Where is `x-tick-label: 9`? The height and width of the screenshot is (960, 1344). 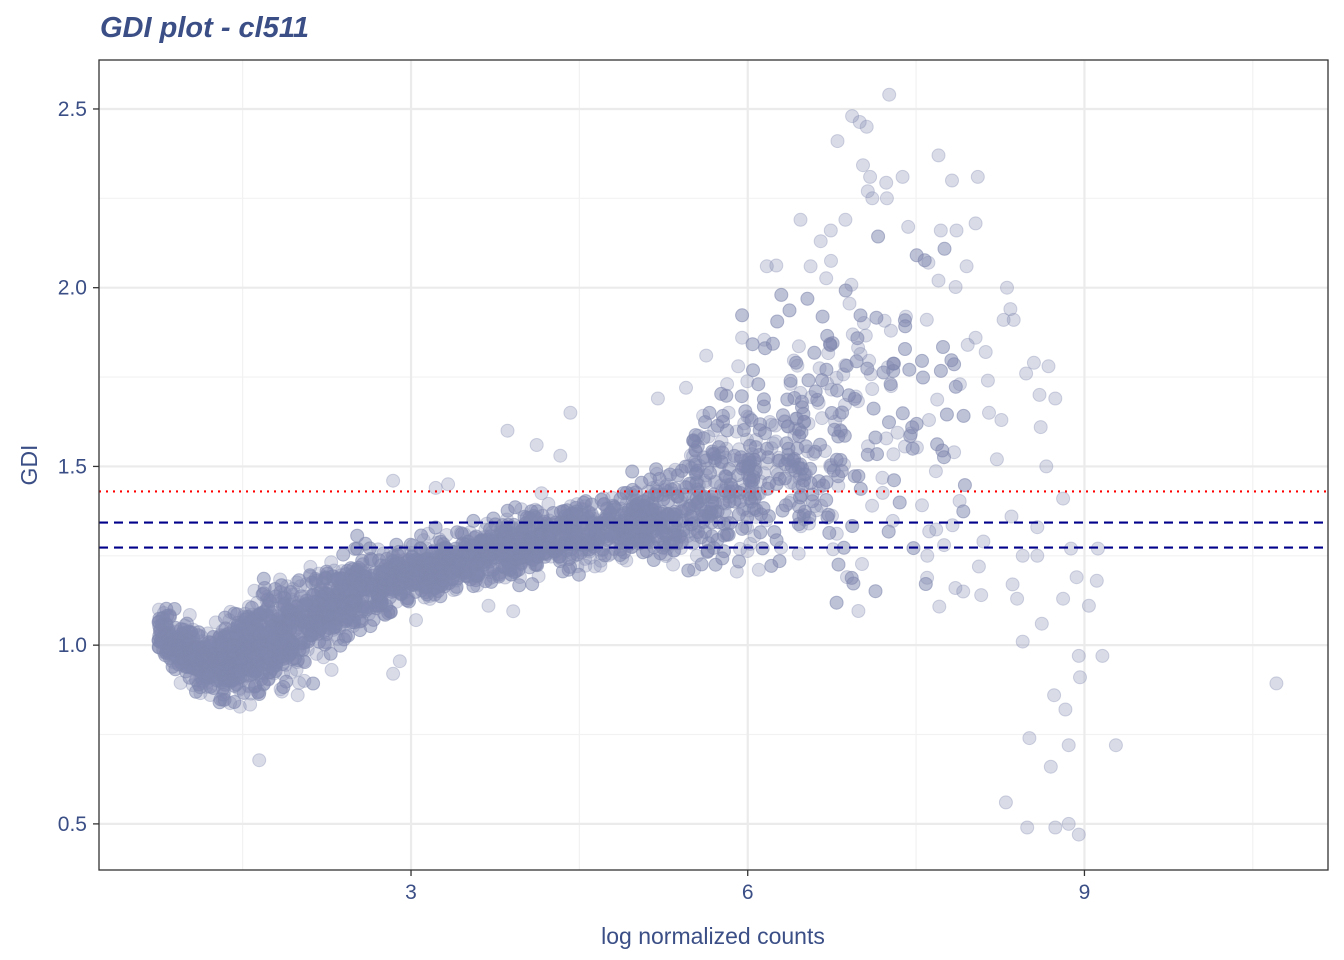
x-tick-label: 9 is located at coordinates (1085, 892).